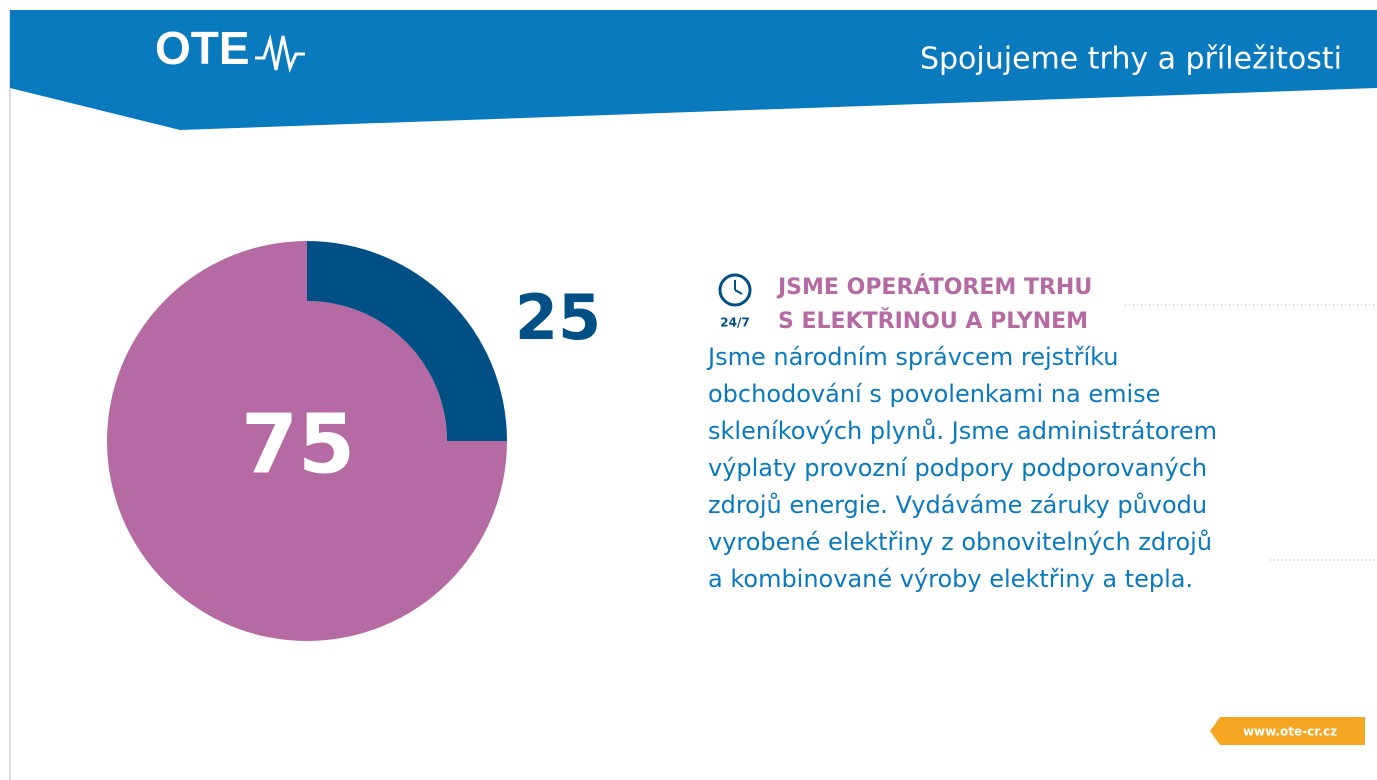  Describe the element at coordinates (738, 292) in the screenshot. I see `clock-hand` at that location.